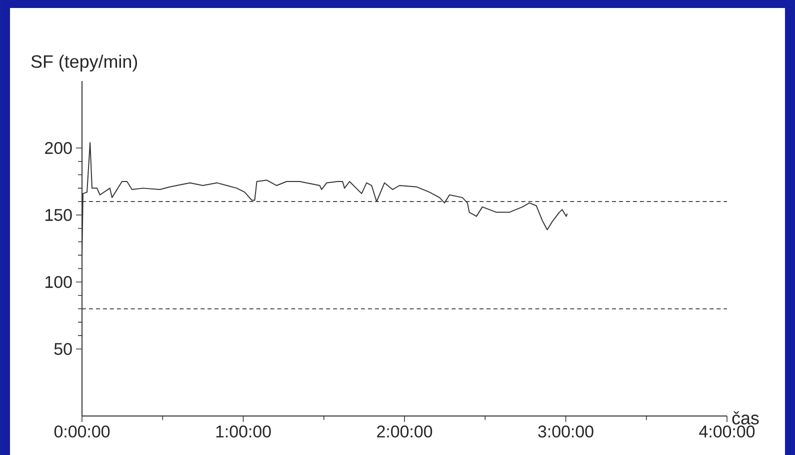 This screenshot has height=455, width=795. I want to click on y-axis-title: SF (tepy/min), so click(84, 63).